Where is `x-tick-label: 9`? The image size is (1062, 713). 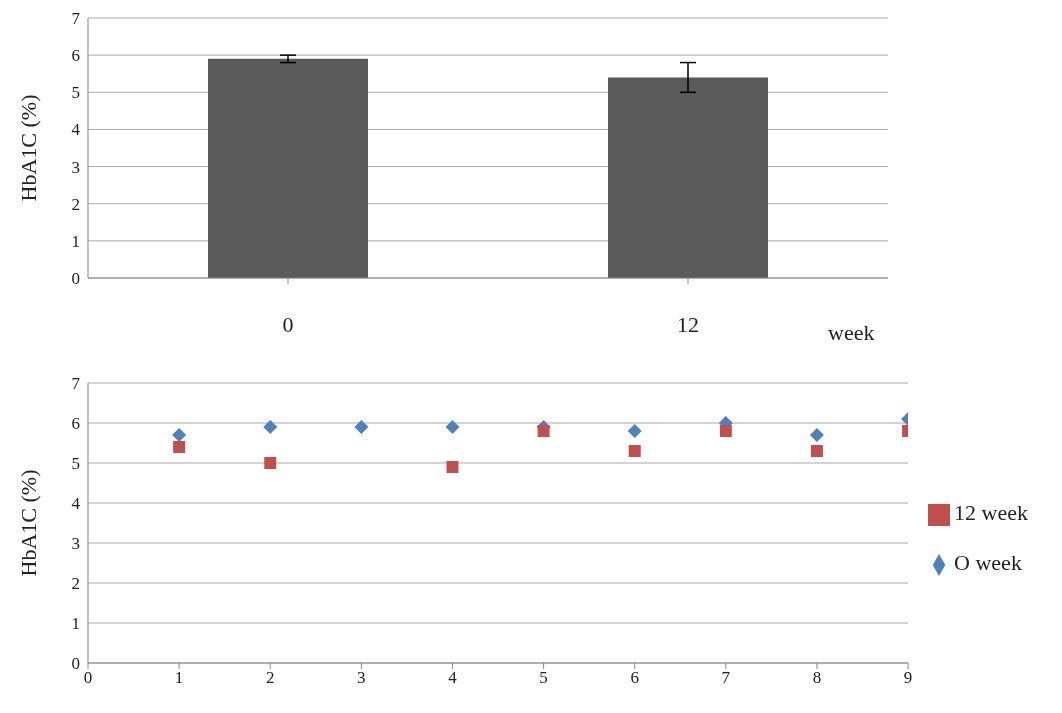 x-tick-label: 9 is located at coordinates (908, 678).